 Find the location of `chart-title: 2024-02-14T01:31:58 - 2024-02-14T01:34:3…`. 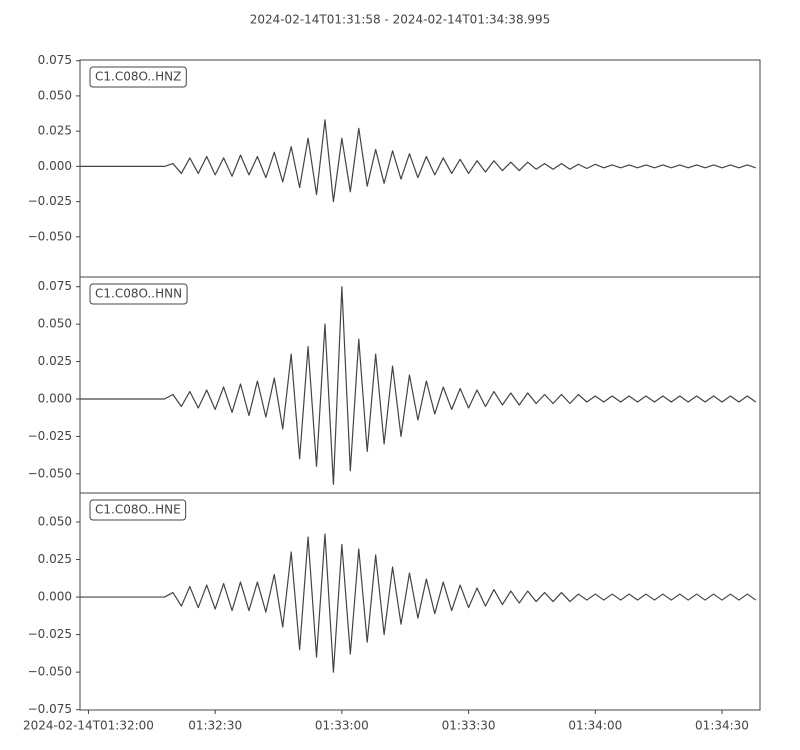

chart-title: 2024-02-14T01:31:58 - 2024-02-14T01:34:3… is located at coordinates (400, 20).